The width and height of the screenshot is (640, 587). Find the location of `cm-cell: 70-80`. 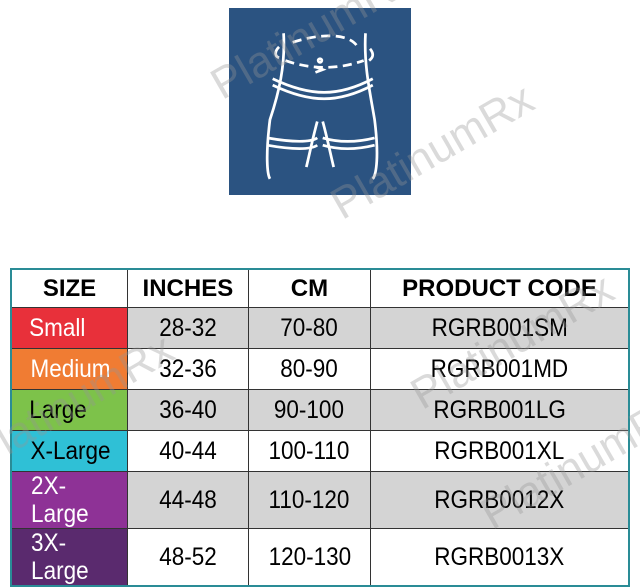

cm-cell: 70-80 is located at coordinates (309, 328).